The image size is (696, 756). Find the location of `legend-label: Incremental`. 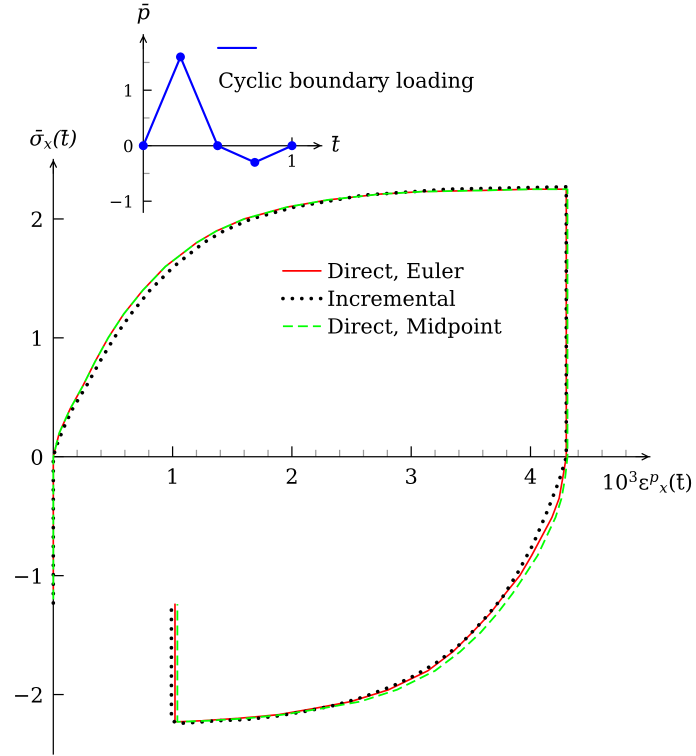

legend-label: Incremental is located at coordinates (392, 298).